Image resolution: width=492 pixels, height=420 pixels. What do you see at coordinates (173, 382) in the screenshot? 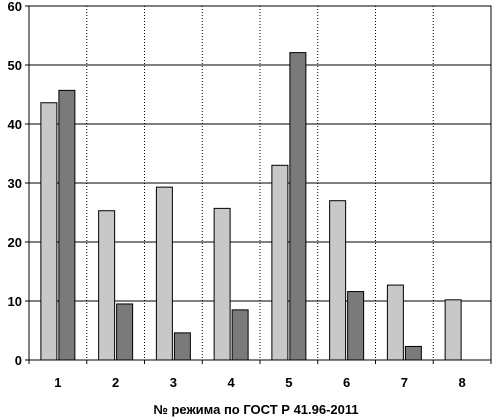
I see `x-tick-label-3: 3` at bounding box center [173, 382].